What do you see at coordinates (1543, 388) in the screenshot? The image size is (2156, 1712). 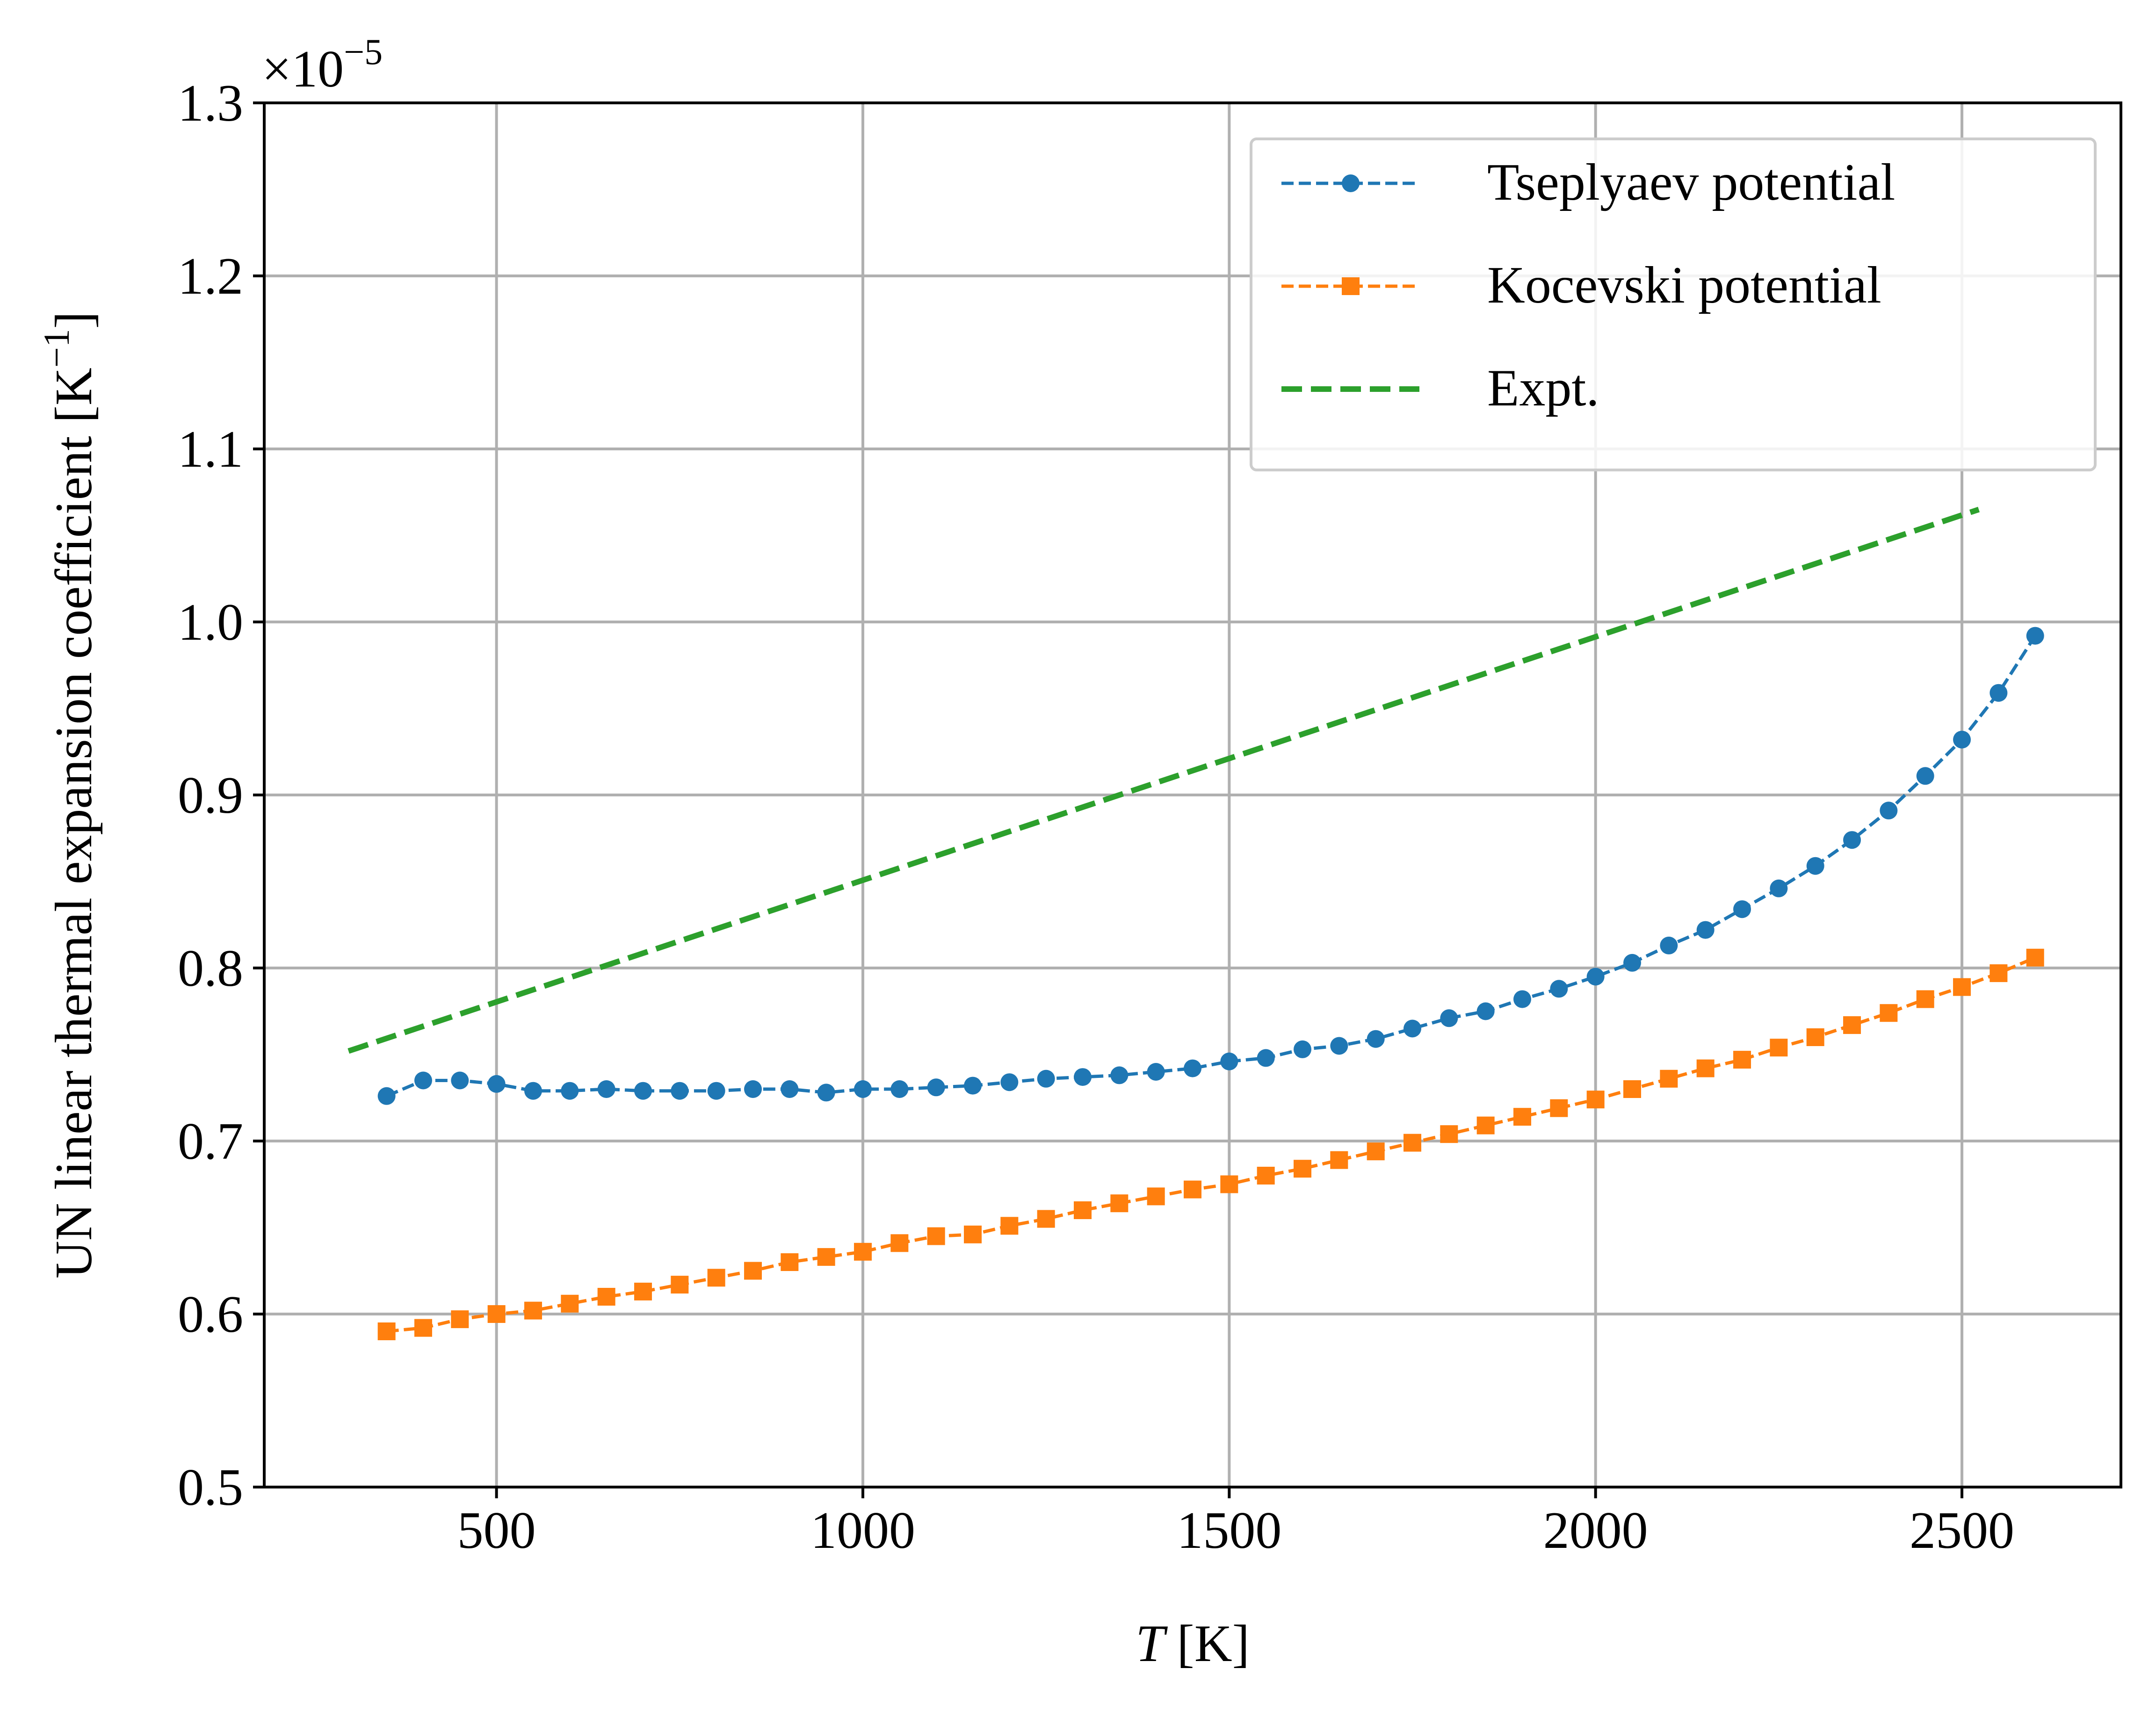 I see `legend-label-expt: Expt.` at bounding box center [1543, 388].